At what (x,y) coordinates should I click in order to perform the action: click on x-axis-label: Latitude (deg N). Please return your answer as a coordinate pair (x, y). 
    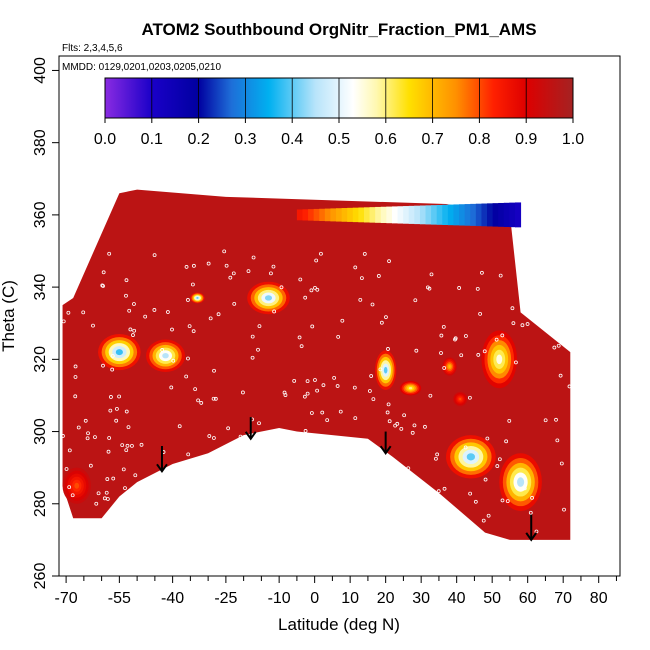
    Looking at the image, I should click on (339, 624).